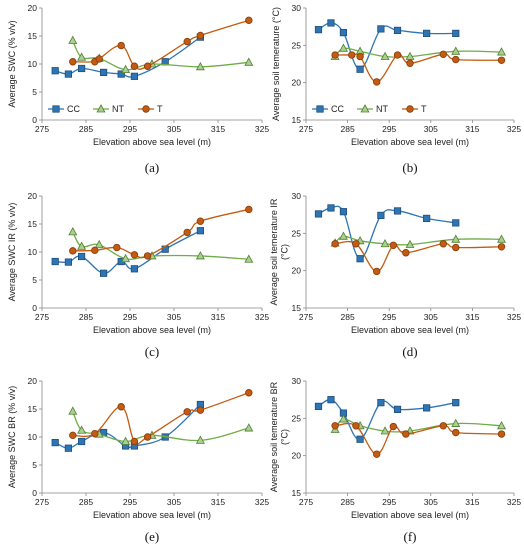  I want to click on legend-marker-nt, so click(365, 108).